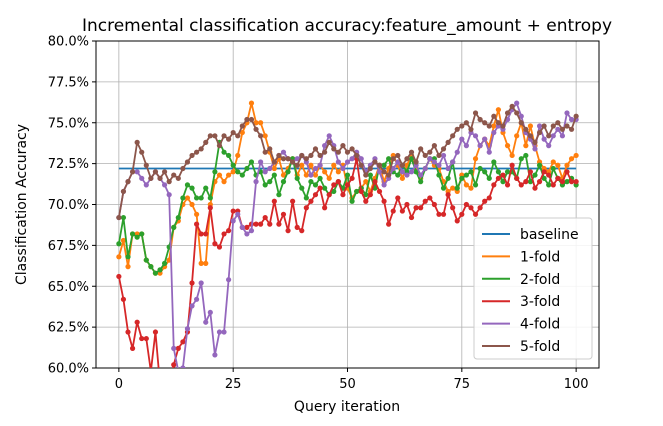 The height and width of the screenshot is (426, 663). I want to click on x-tick-label: 50, so click(347, 384).